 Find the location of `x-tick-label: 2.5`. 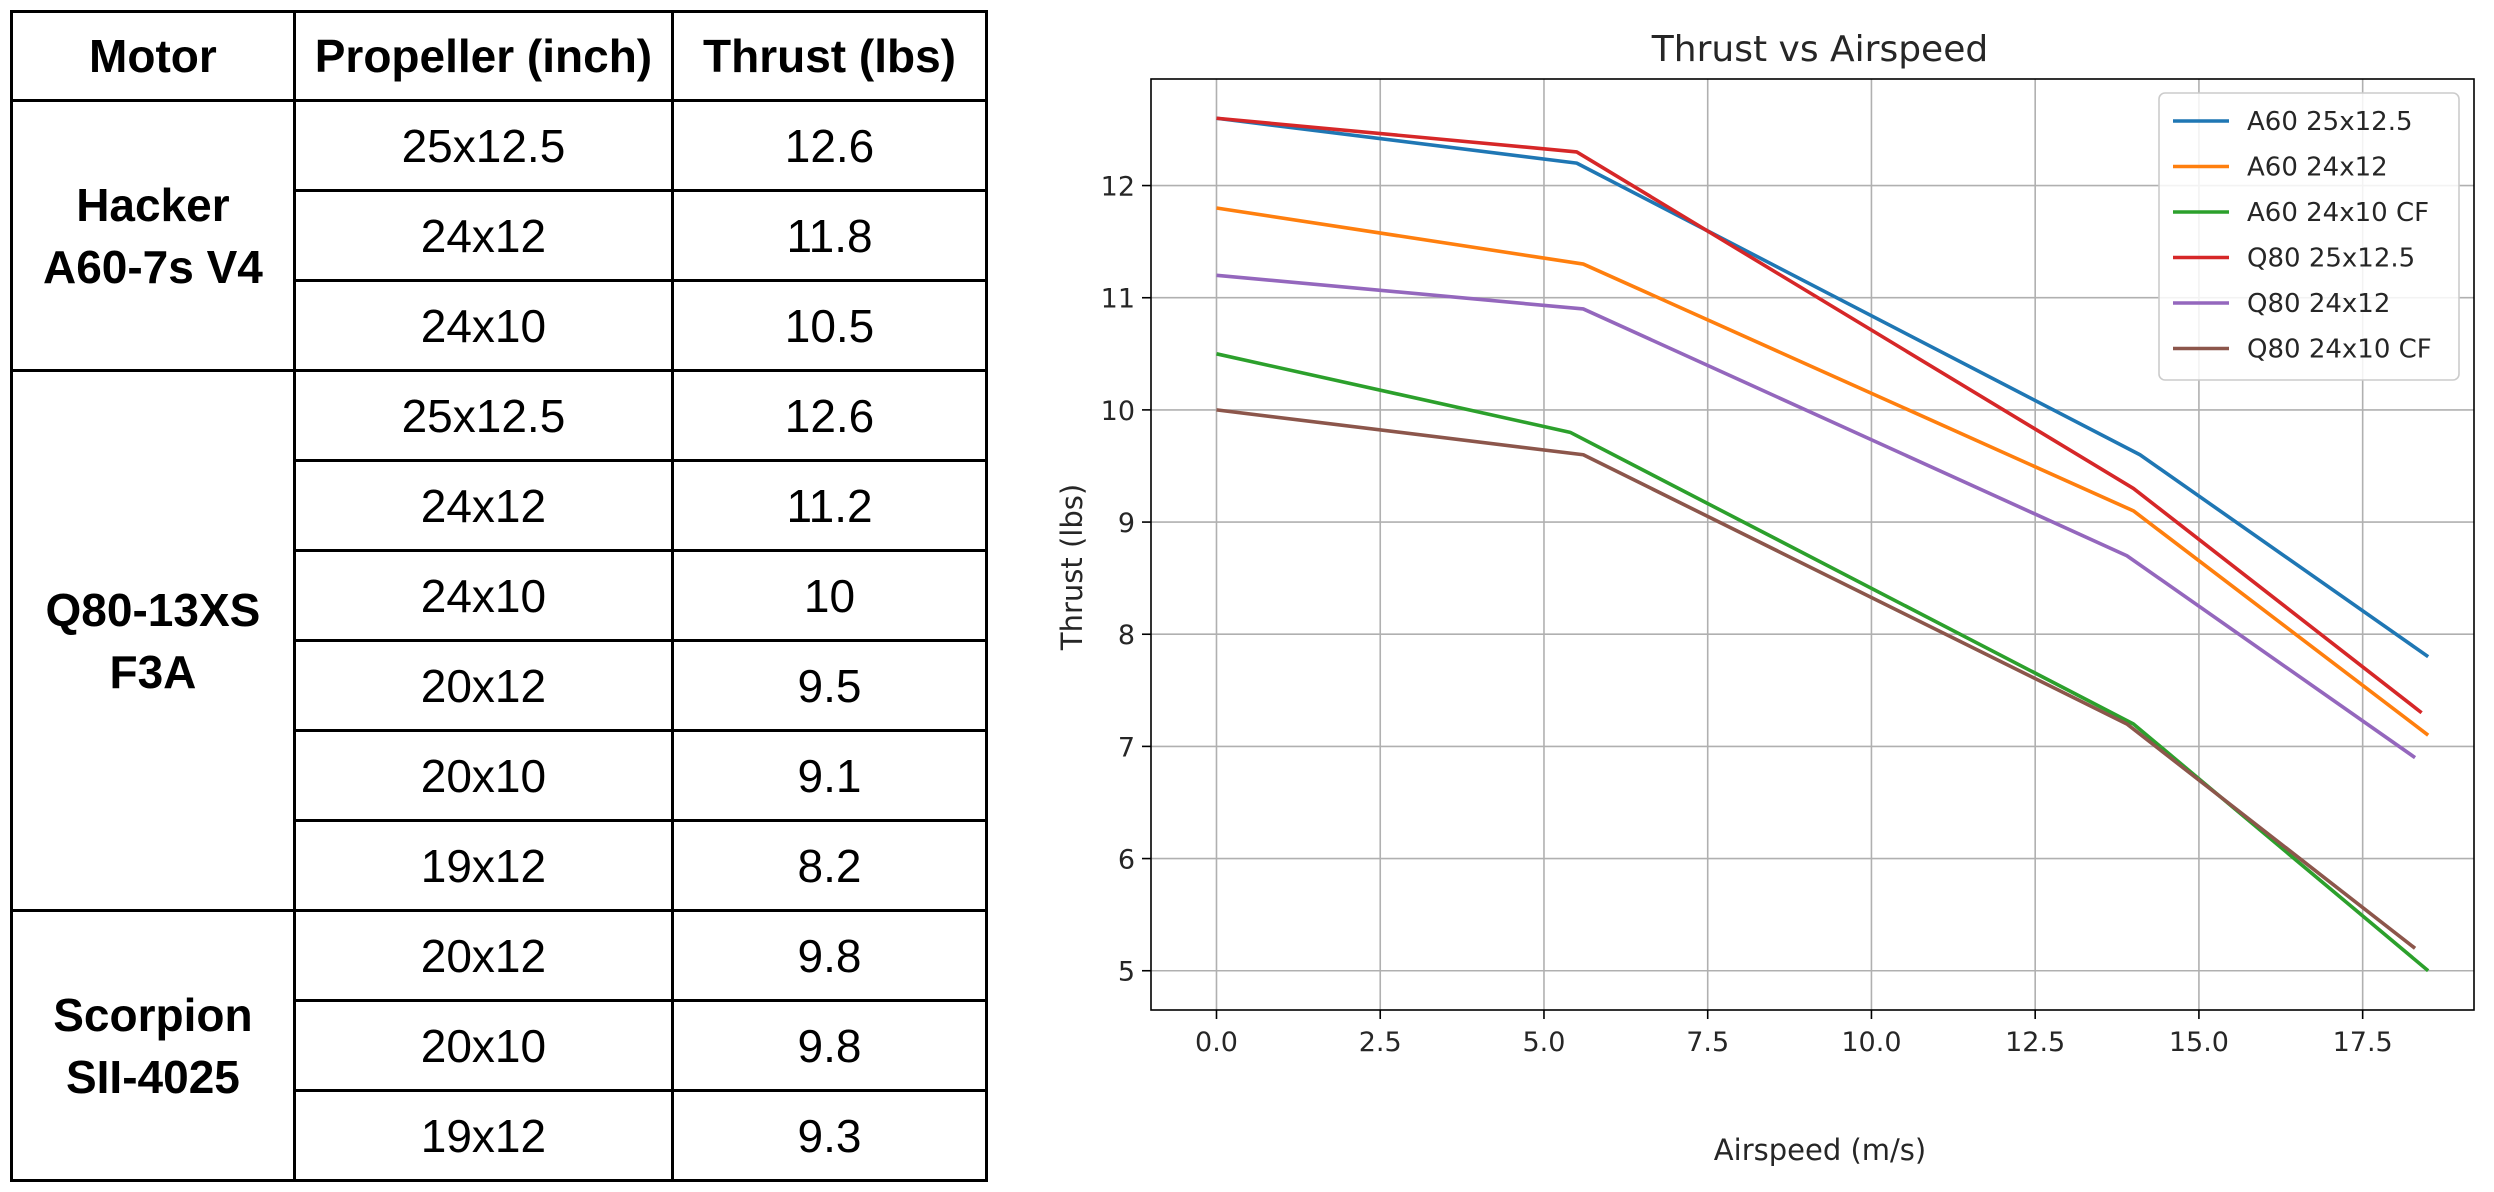

x-tick-label: 2.5 is located at coordinates (1380, 1042).